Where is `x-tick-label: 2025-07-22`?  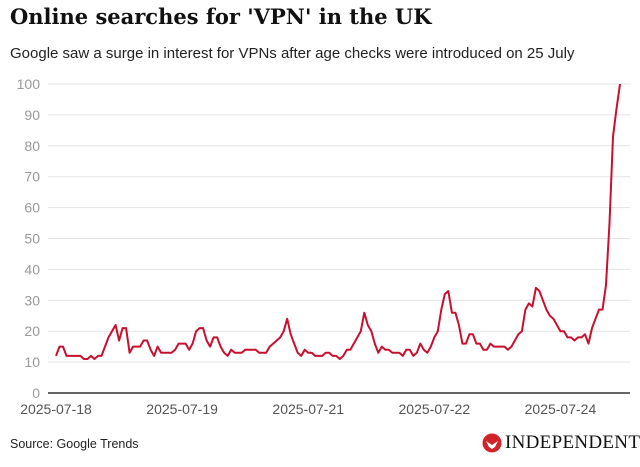
x-tick-label: 2025-07-22 is located at coordinates (435, 409).